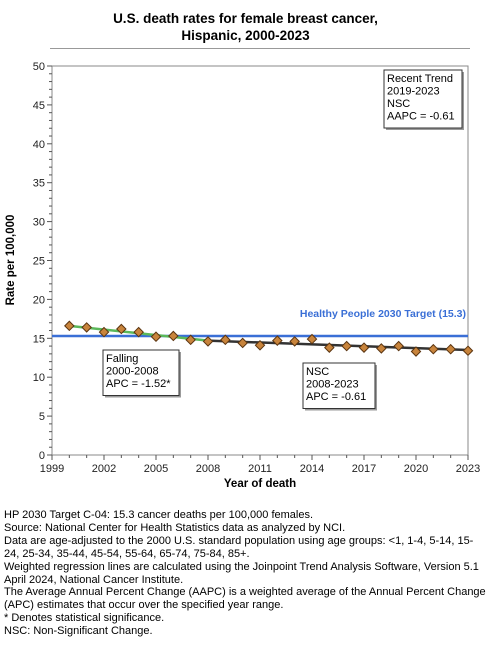 This screenshot has height=646, width=491. I want to click on y-tick-label: 30, so click(39, 223).